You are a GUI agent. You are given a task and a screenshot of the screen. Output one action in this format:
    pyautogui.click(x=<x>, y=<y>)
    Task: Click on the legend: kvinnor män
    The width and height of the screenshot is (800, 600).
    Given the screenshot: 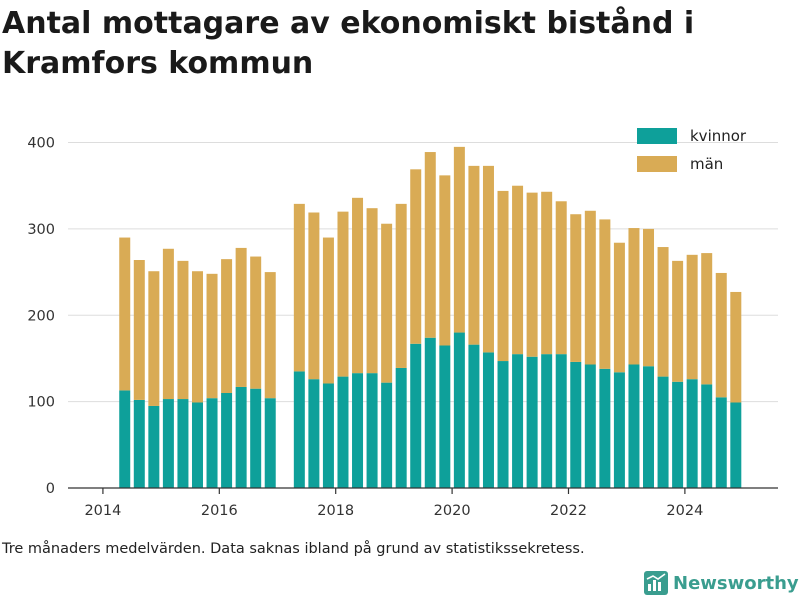 What is the action you would take?
    pyautogui.click(x=692, y=150)
    